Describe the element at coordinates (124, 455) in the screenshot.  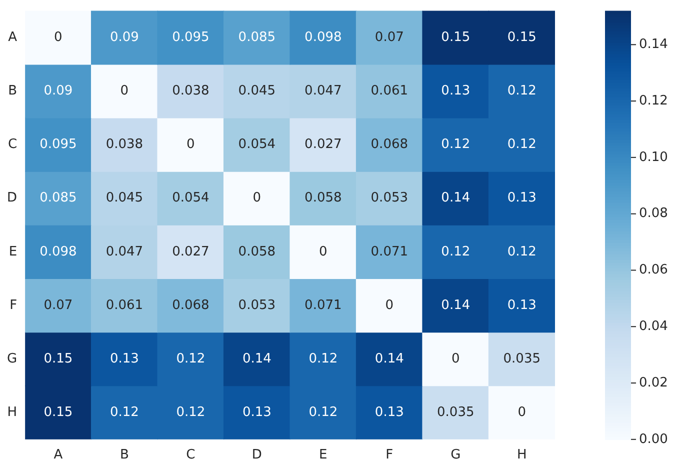
I see `x-tick-label: B` at that location.